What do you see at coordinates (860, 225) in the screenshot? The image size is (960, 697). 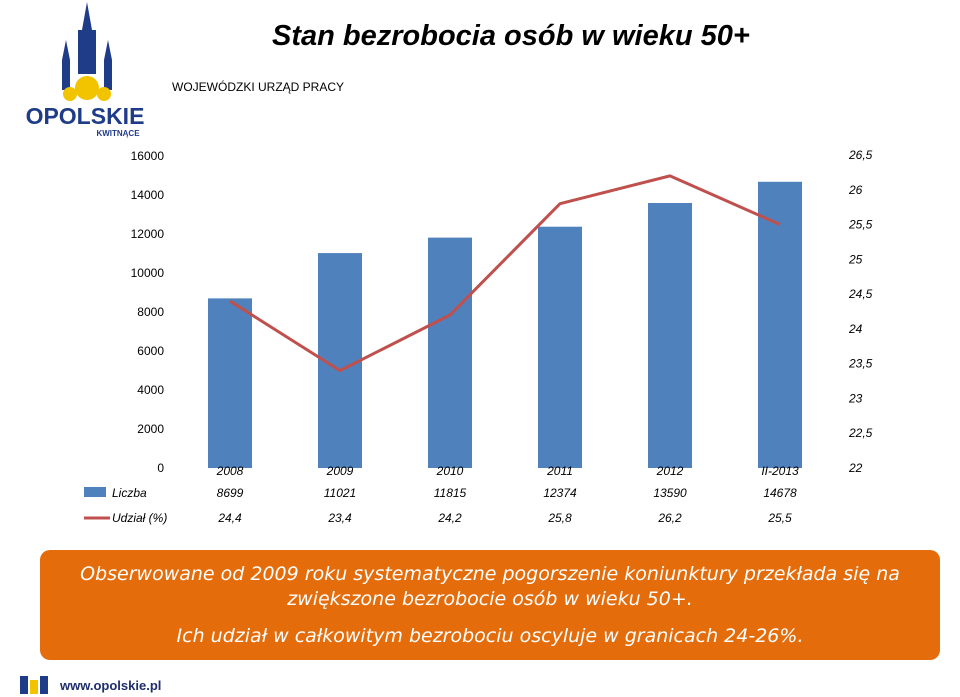 I see `right-tick-label: 25,5` at bounding box center [860, 225].